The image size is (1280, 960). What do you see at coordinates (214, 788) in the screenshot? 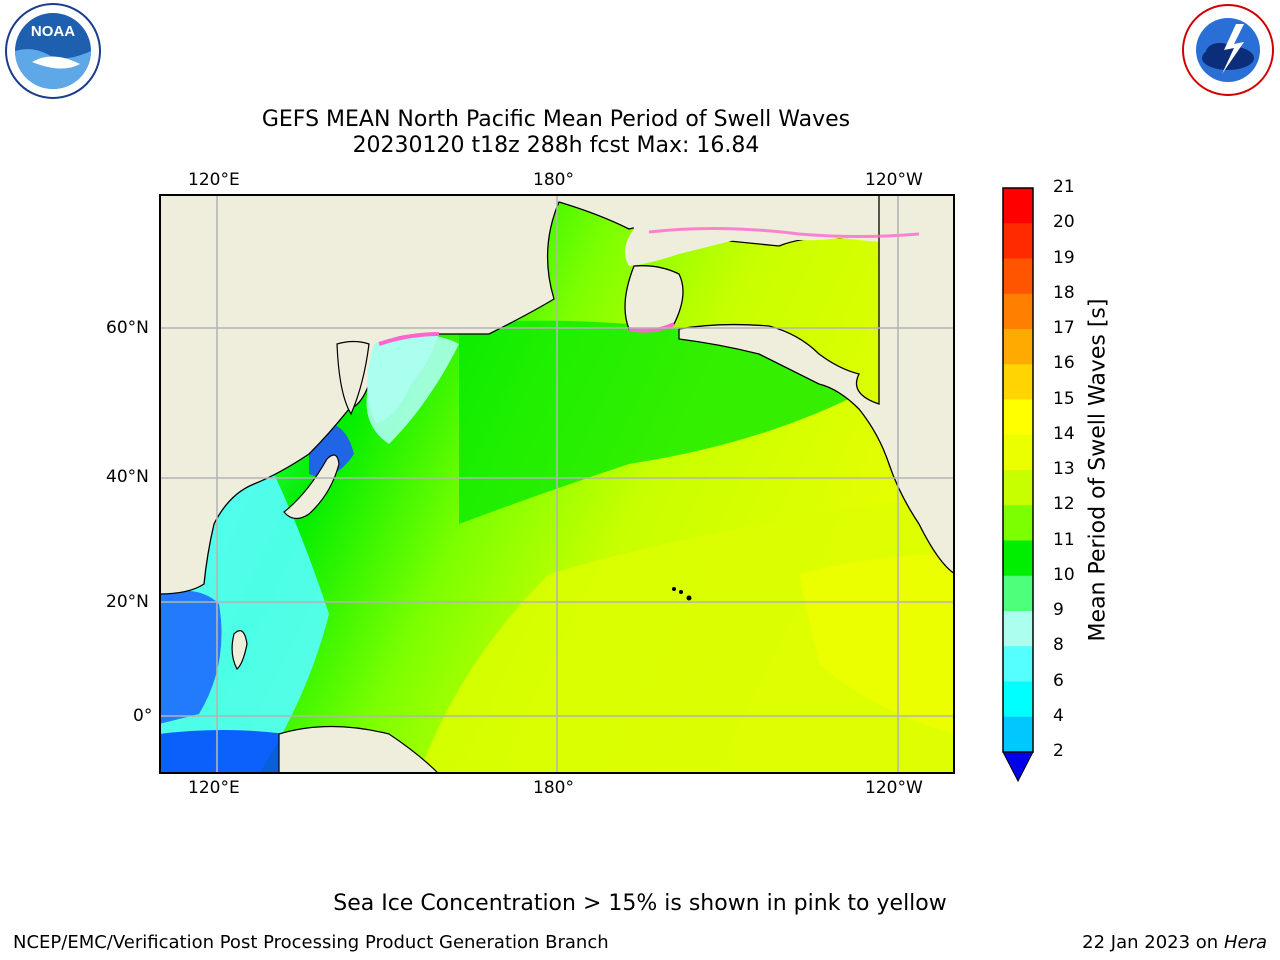
I see `bottom-lon-label: 120°E` at bounding box center [214, 788].